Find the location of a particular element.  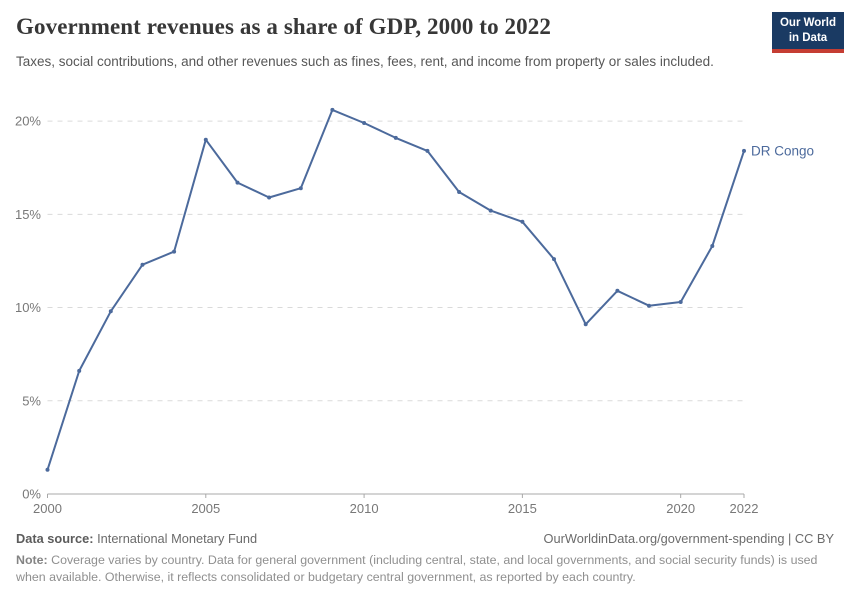

footer-note-label: Note: is located at coordinates (32, 560).